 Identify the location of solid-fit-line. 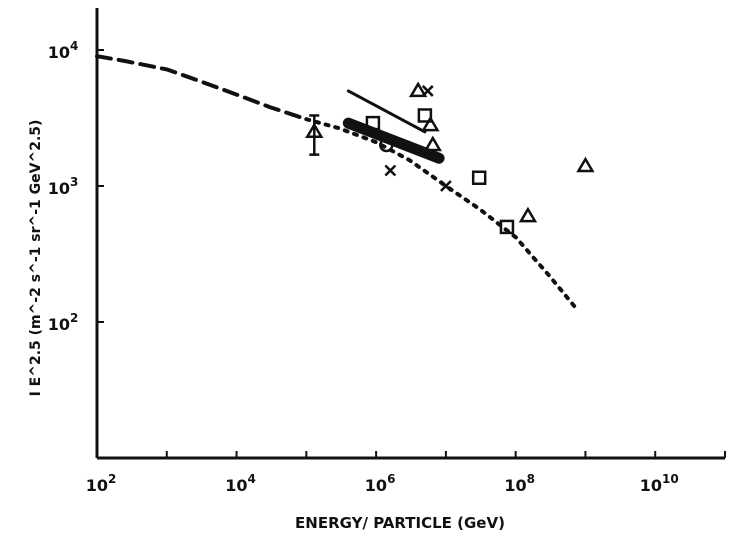
(386, 111).